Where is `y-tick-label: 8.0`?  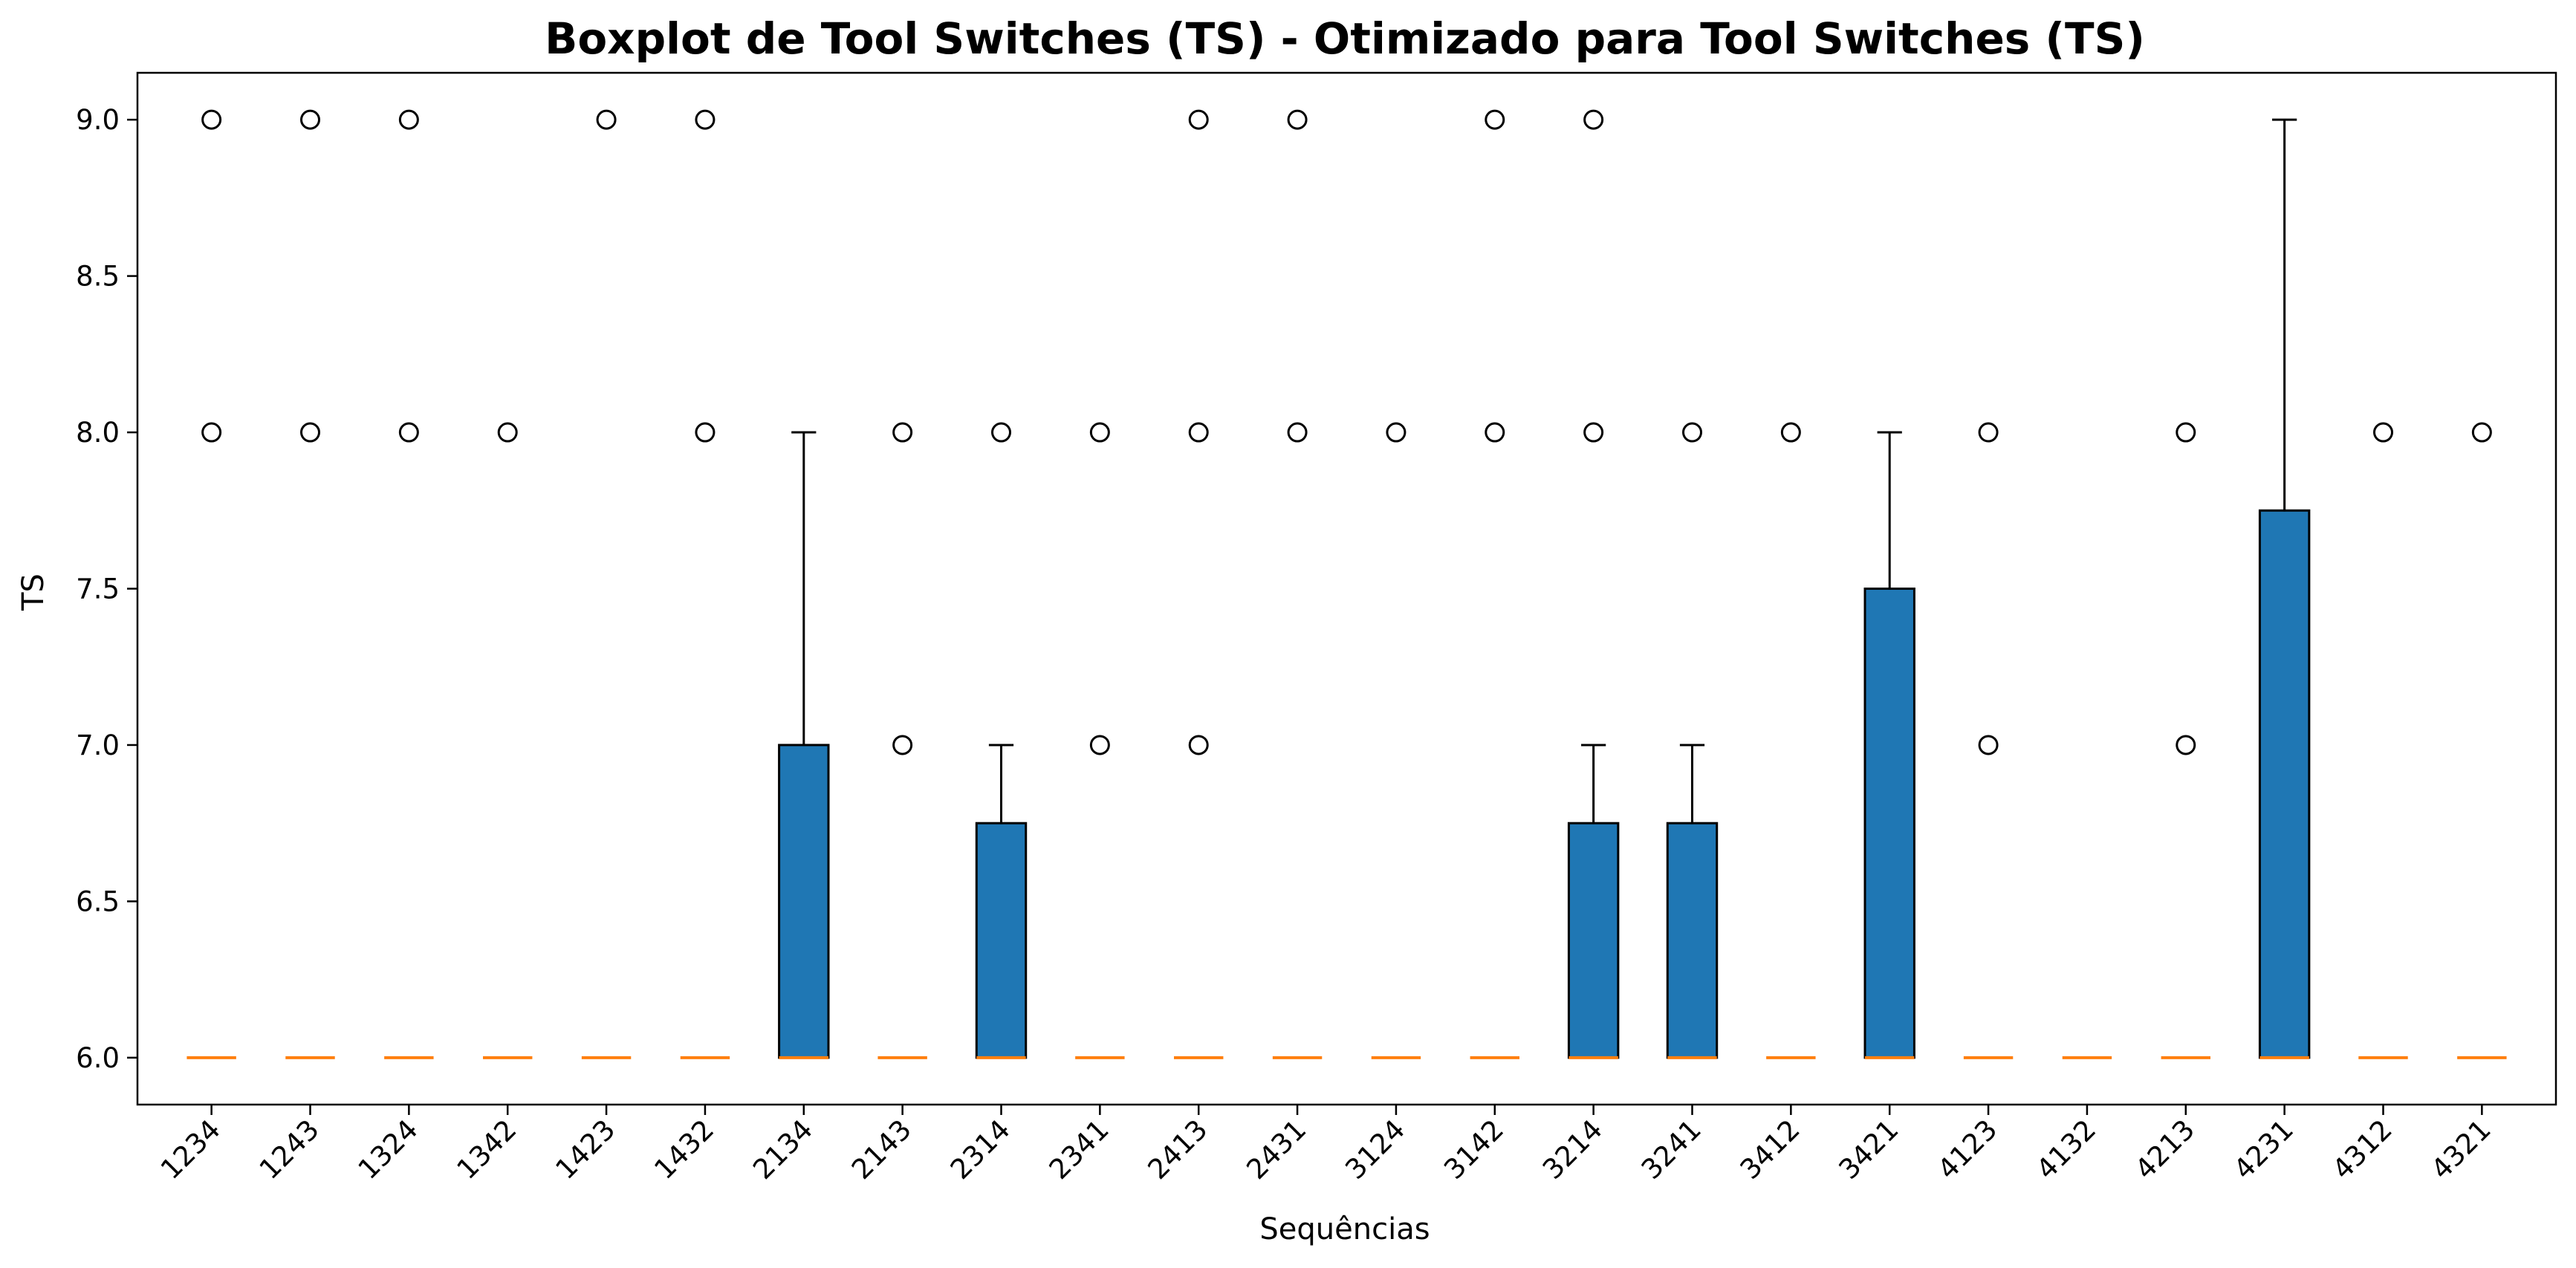 y-tick-label: 8.0 is located at coordinates (98, 433).